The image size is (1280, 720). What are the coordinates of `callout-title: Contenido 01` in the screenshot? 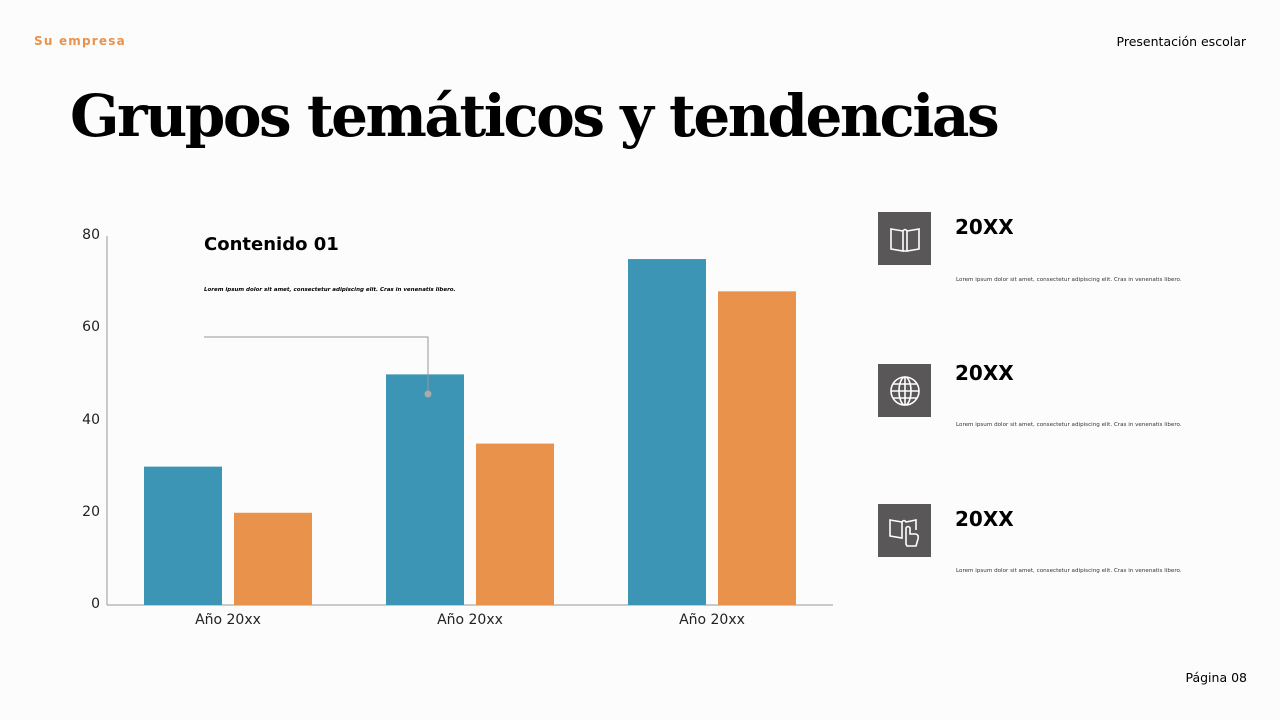 It's located at (271, 244).